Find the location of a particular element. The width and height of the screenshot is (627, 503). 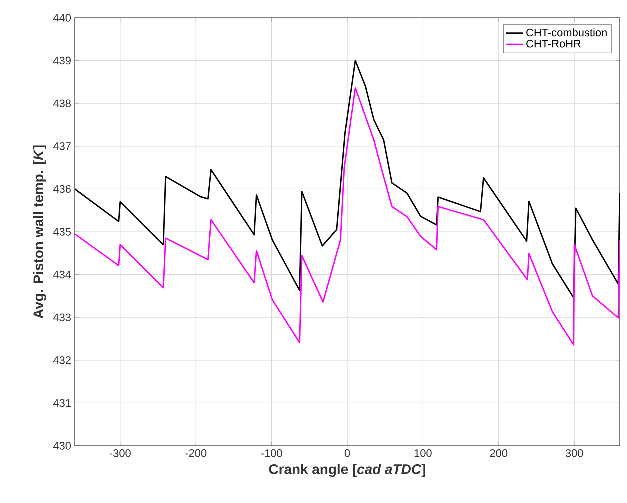

x-axis-title: Crank angle [cad aTDC] is located at coordinates (347, 471).